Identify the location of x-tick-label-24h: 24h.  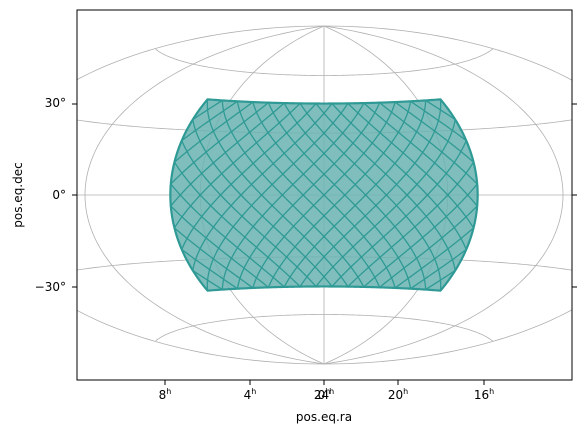
(324, 394).